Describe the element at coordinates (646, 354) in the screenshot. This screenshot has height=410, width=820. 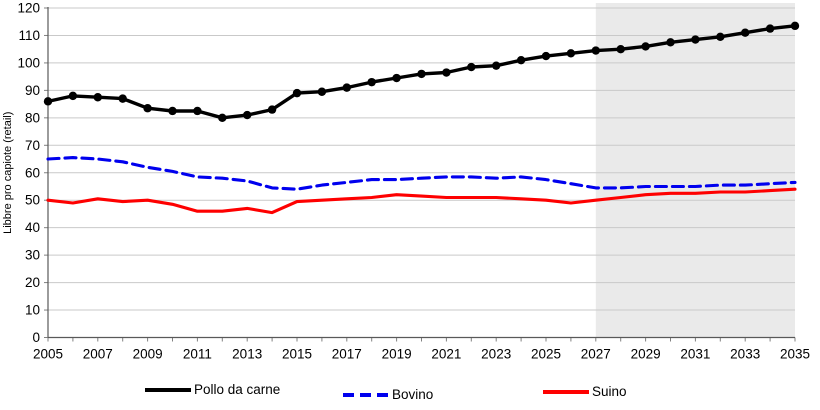
I see `x-tick-label: 2029` at that location.